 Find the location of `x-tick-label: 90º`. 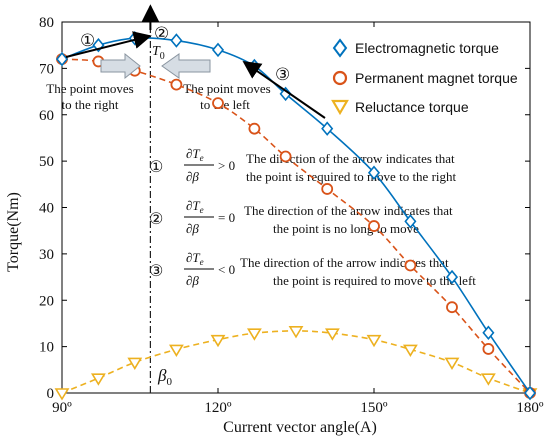

x-tick-label: 90º is located at coordinates (62, 408).